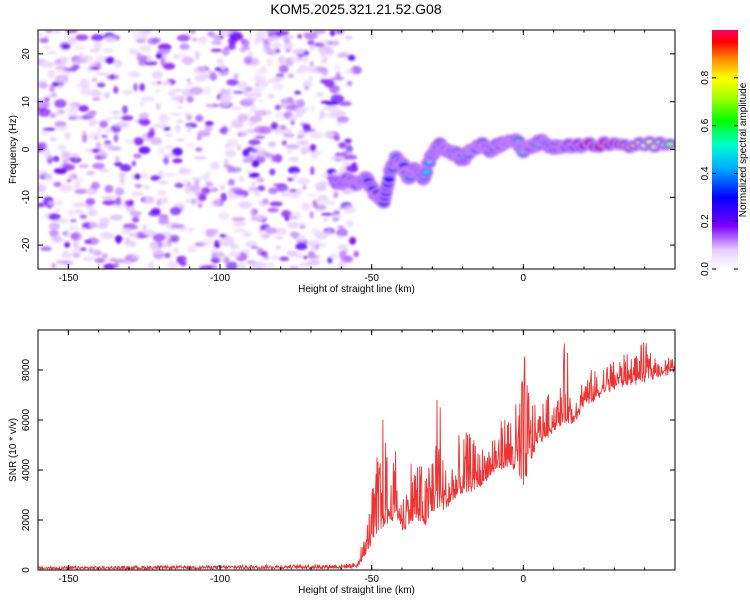 This screenshot has width=750, height=600. Describe the element at coordinates (26, 102) in the screenshot. I see `y-tick-label: 10` at that location.